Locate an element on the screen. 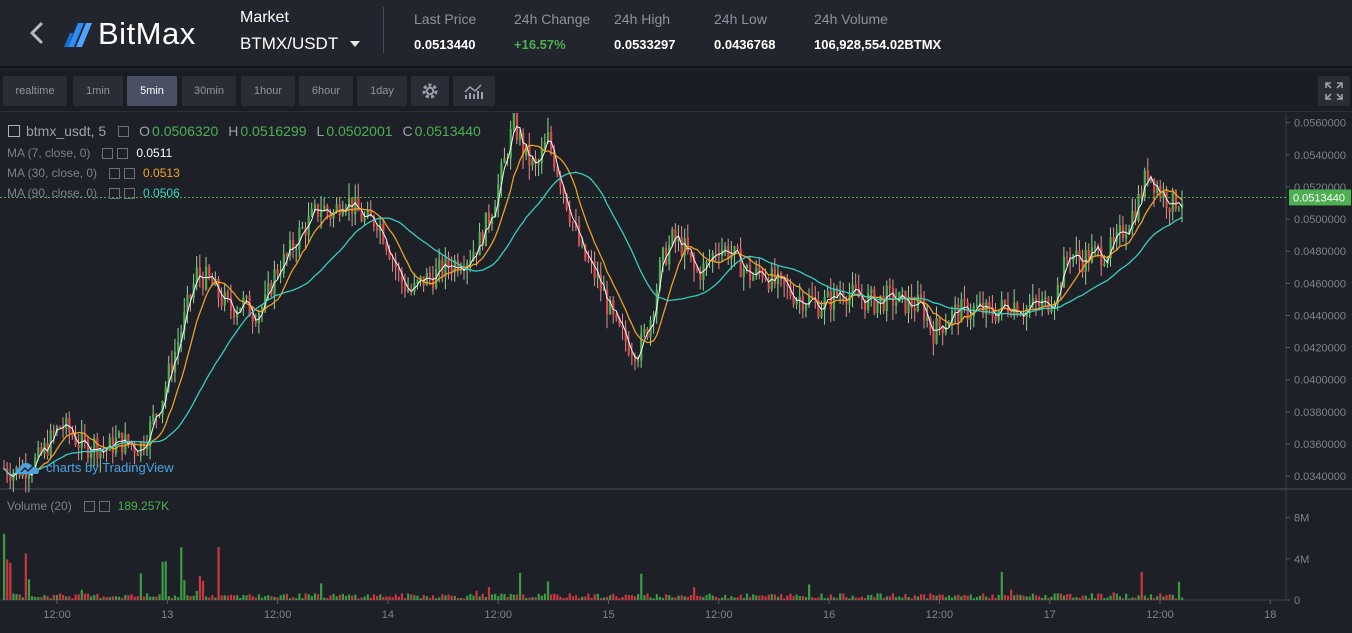 Image resolution: width=1352 pixels, height=633 pixels. market-selector: Market BTMX/USDT is located at coordinates (300, 31).